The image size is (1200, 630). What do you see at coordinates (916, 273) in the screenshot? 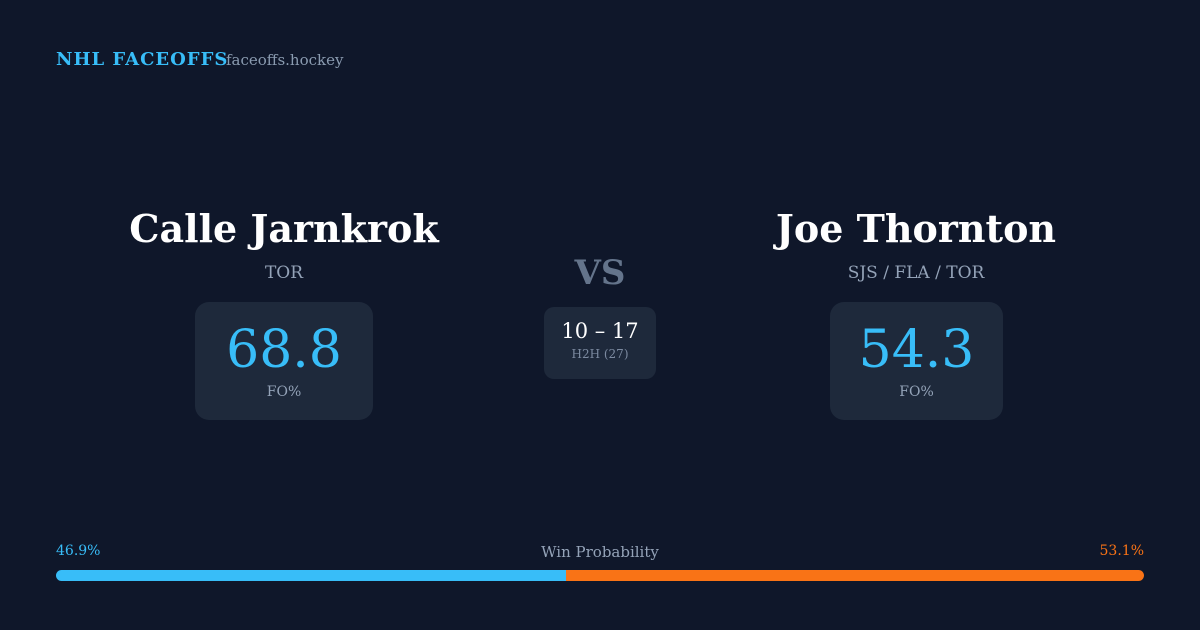
I see `player-teams: SJS / FLA / TOR` at bounding box center [916, 273].